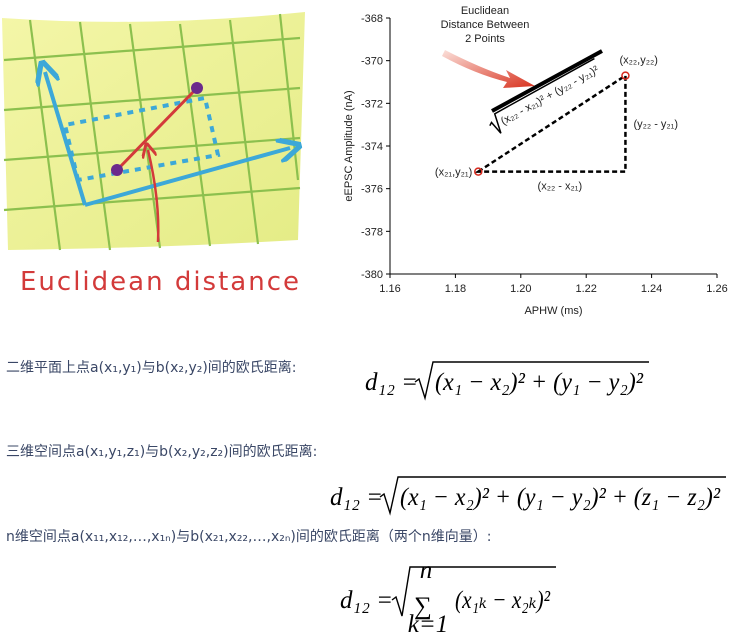  Describe the element at coordinates (372, 190) in the screenshot. I see `y-tick-label: -376` at that location.